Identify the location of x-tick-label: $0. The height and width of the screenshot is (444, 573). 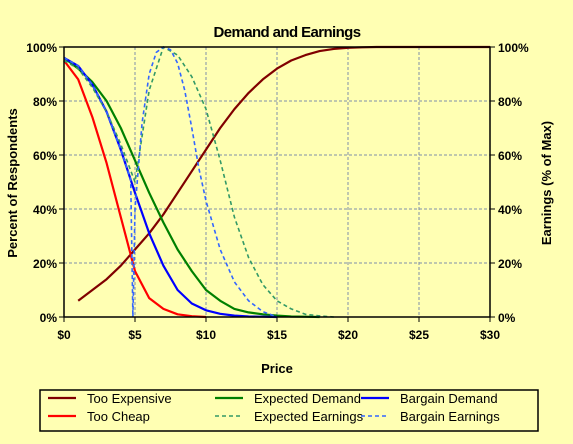
(64, 335).